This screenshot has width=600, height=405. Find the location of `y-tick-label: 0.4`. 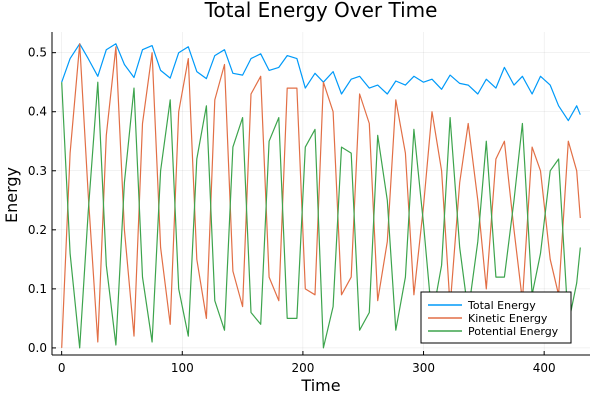

y-tick-label: 0.4 is located at coordinates (37, 112).